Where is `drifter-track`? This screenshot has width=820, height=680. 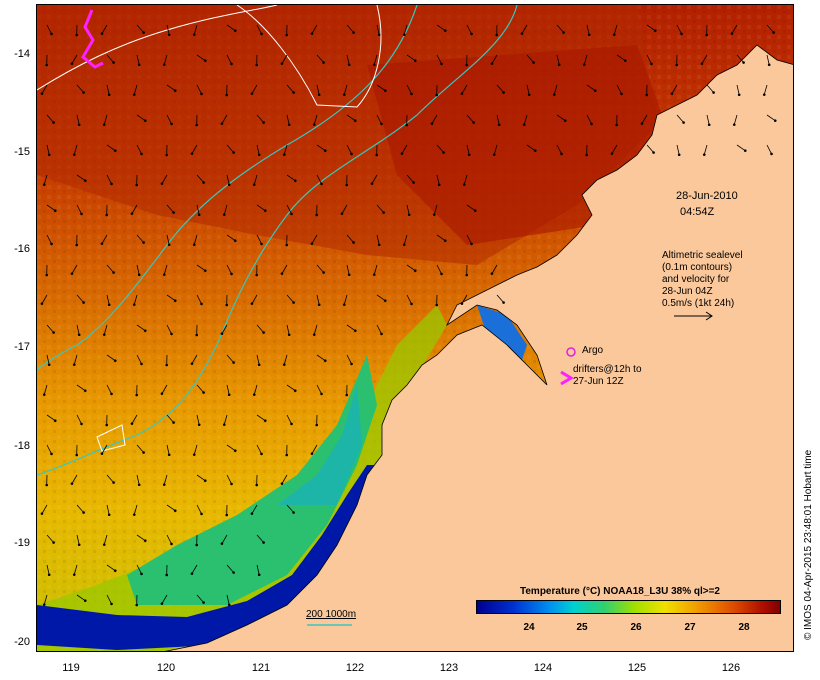 drifter-track is located at coordinates (92, 39).